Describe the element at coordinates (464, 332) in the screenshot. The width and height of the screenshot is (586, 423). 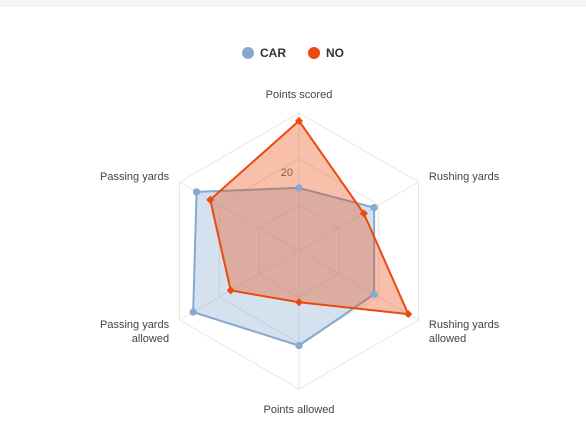
I see `axis-label-rushing-yards-allowed: Rushing yards allowed` at that location.